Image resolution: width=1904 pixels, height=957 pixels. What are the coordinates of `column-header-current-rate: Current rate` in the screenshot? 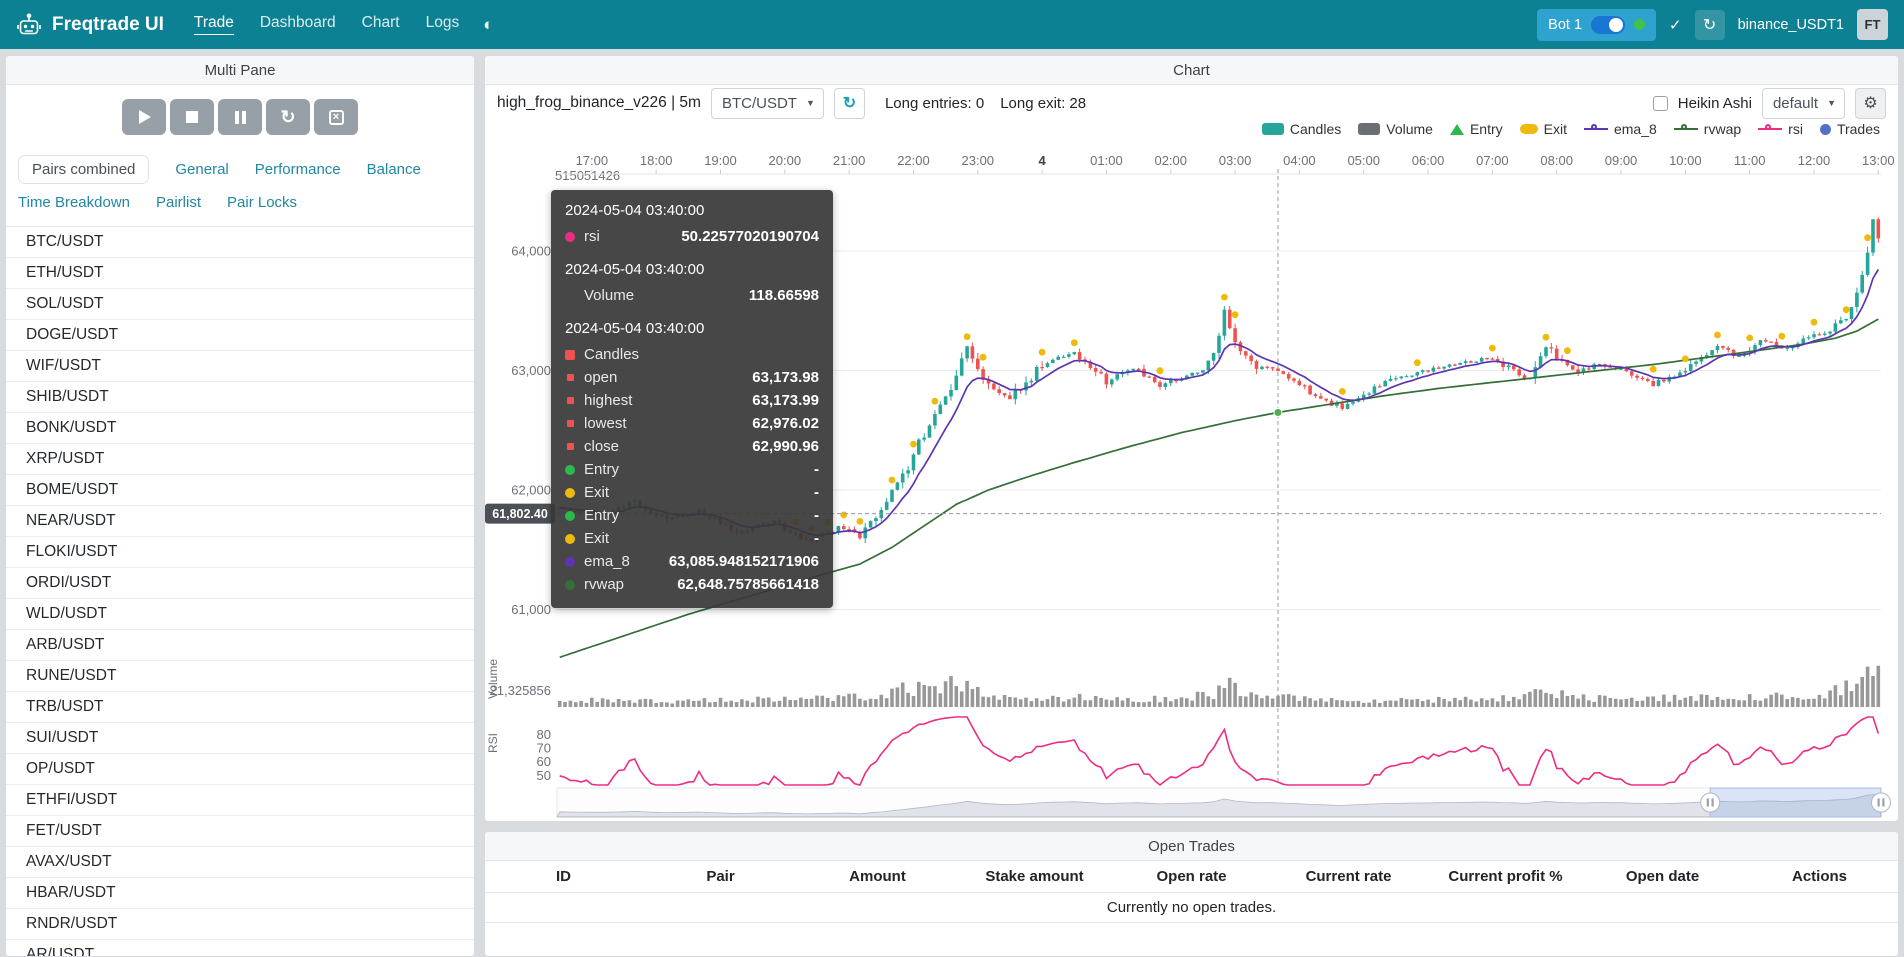 It's located at (1348, 877).